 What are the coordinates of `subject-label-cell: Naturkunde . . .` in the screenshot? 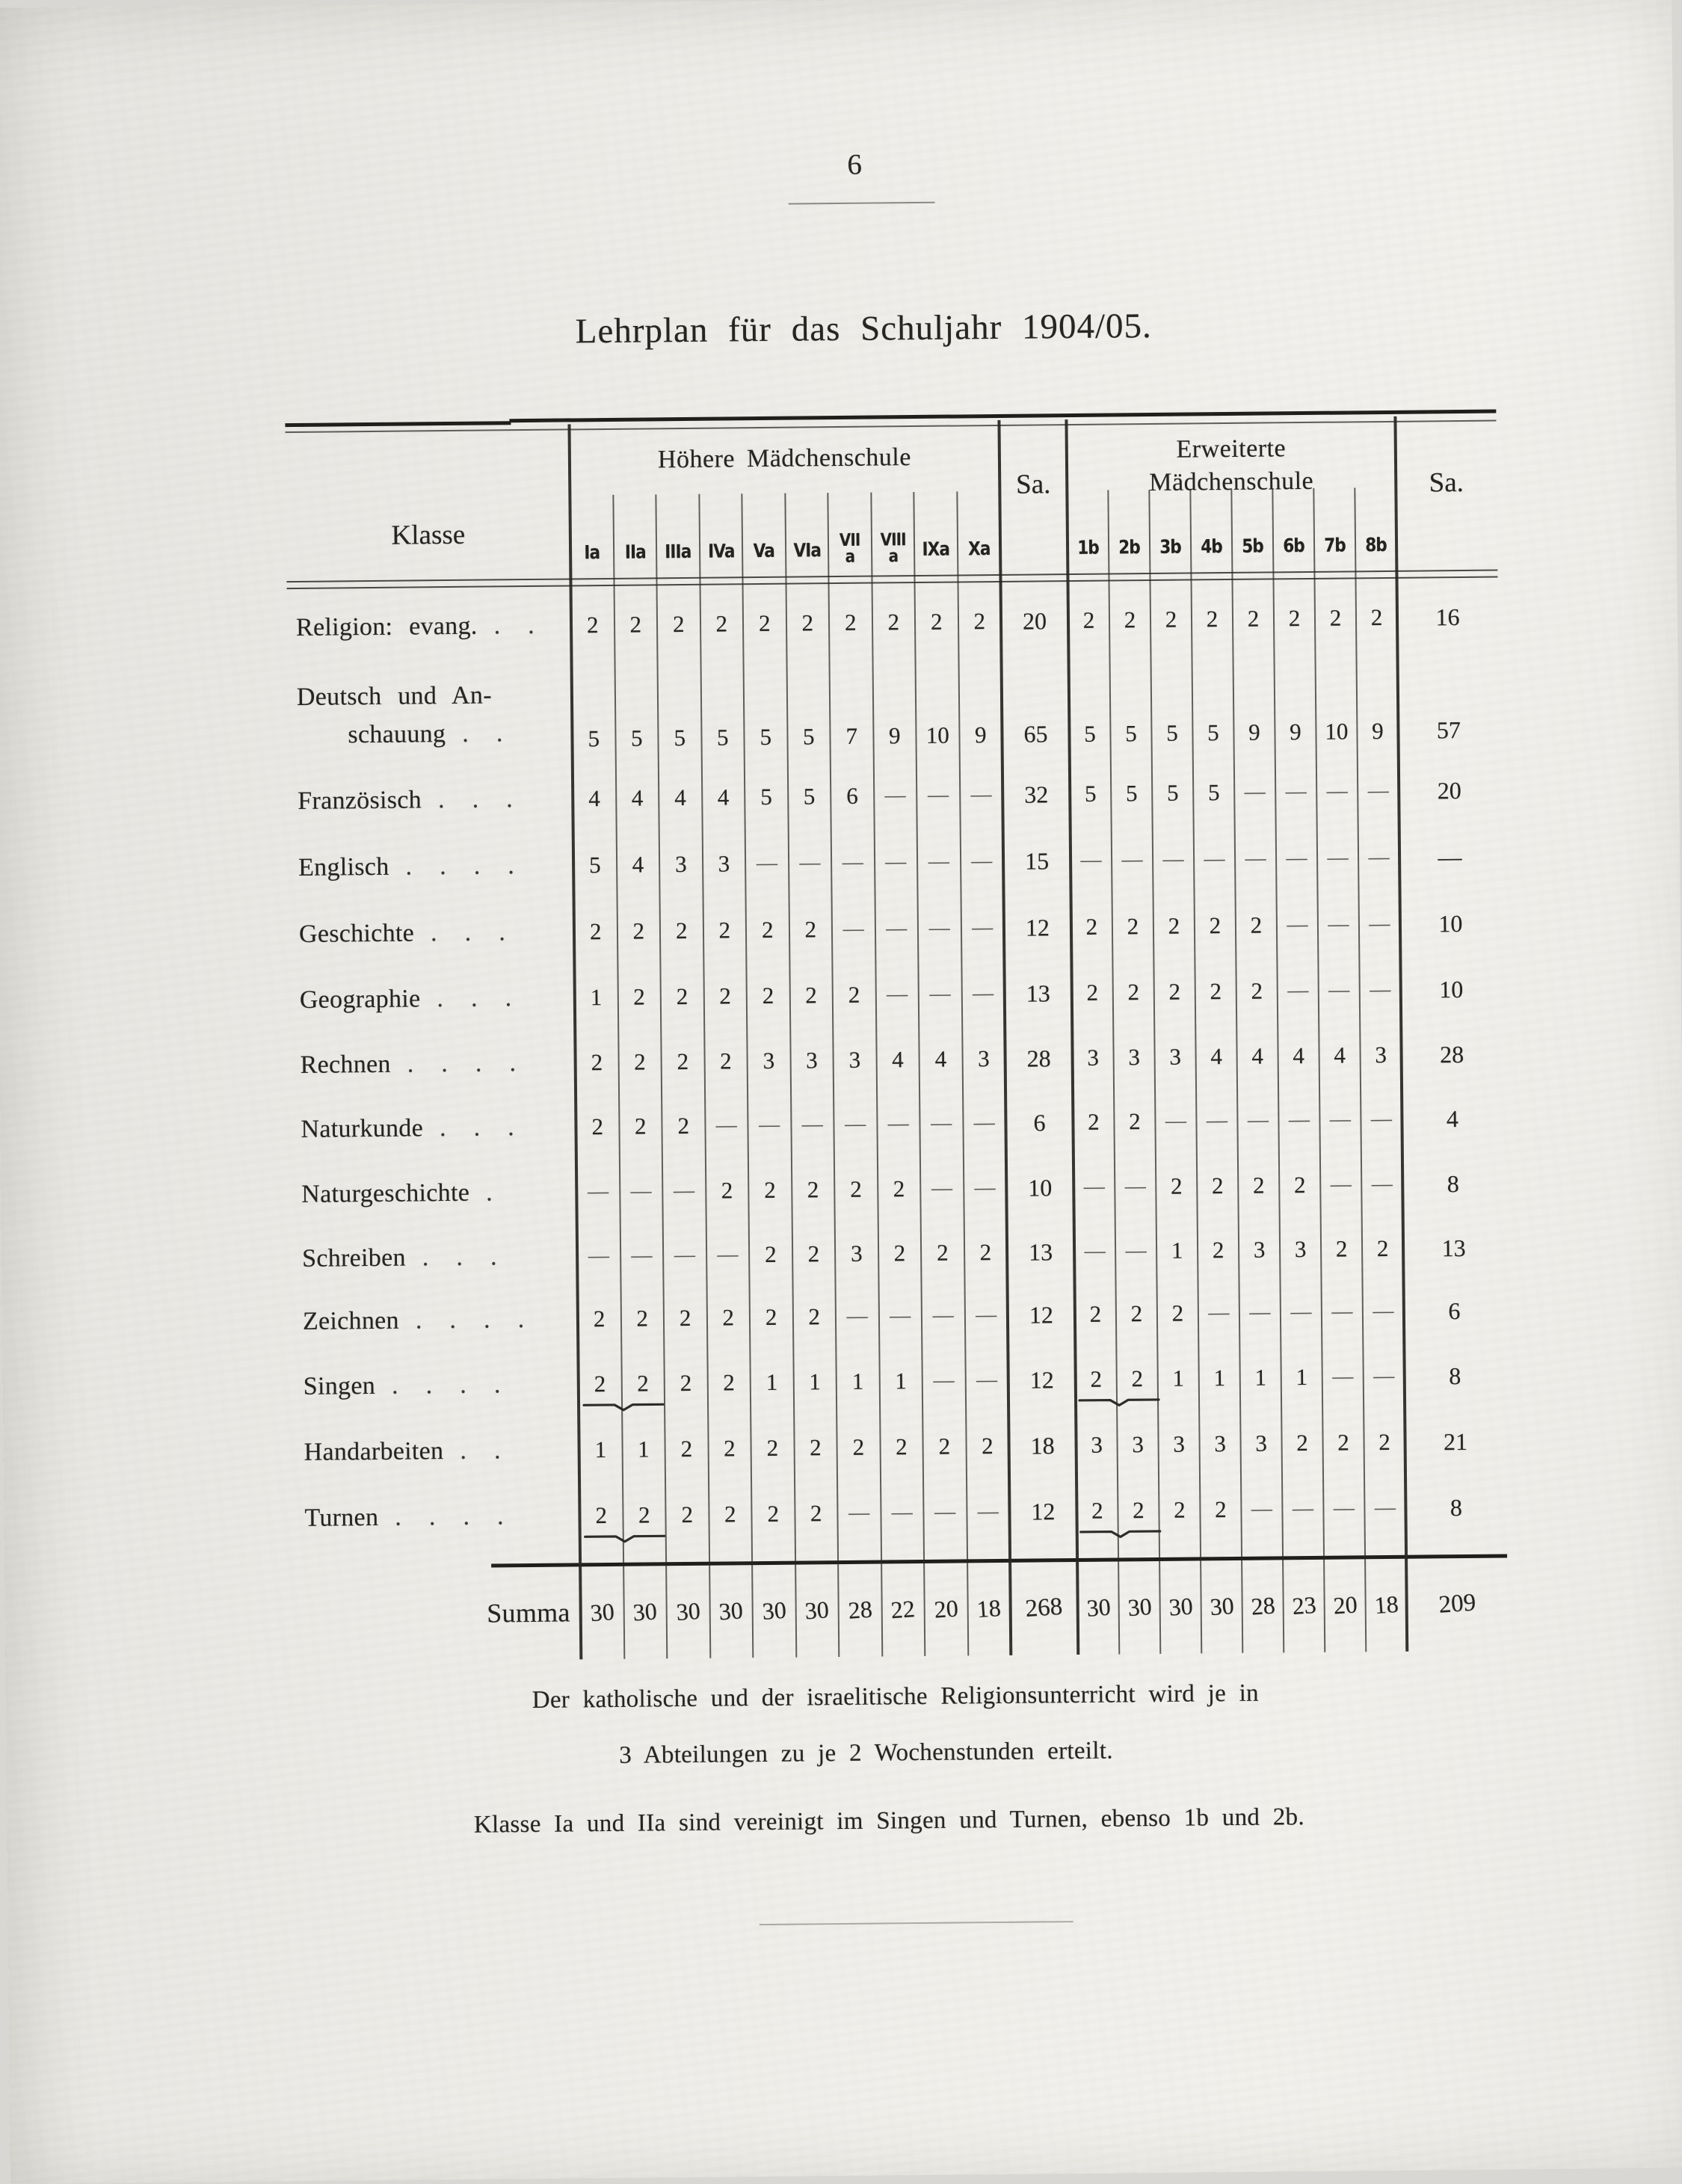 It's located at (434, 1128).